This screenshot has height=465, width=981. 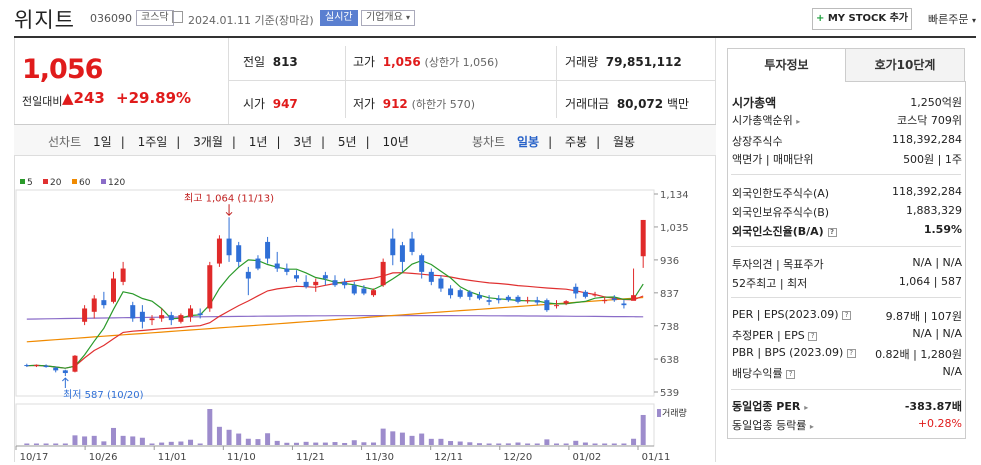 I want to click on est-per-row: 추정PER | EPS ? N/A | N/A, so click(x=847, y=334).